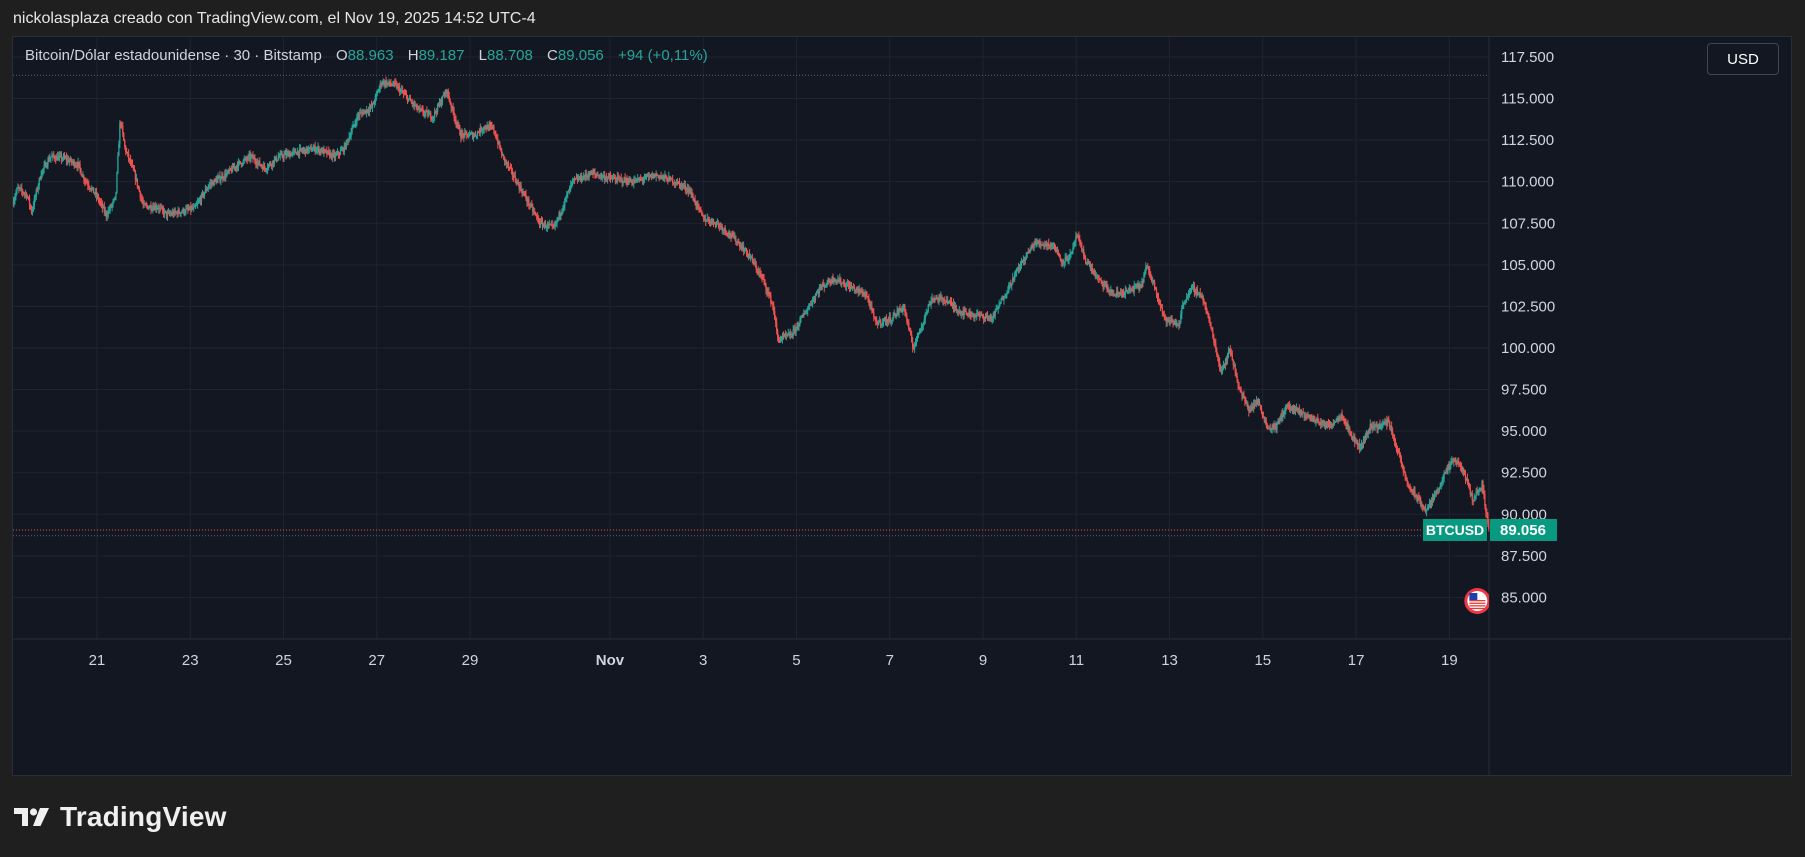  Describe the element at coordinates (1524, 390) in the screenshot. I see `price-tick-label: 97.500` at that location.